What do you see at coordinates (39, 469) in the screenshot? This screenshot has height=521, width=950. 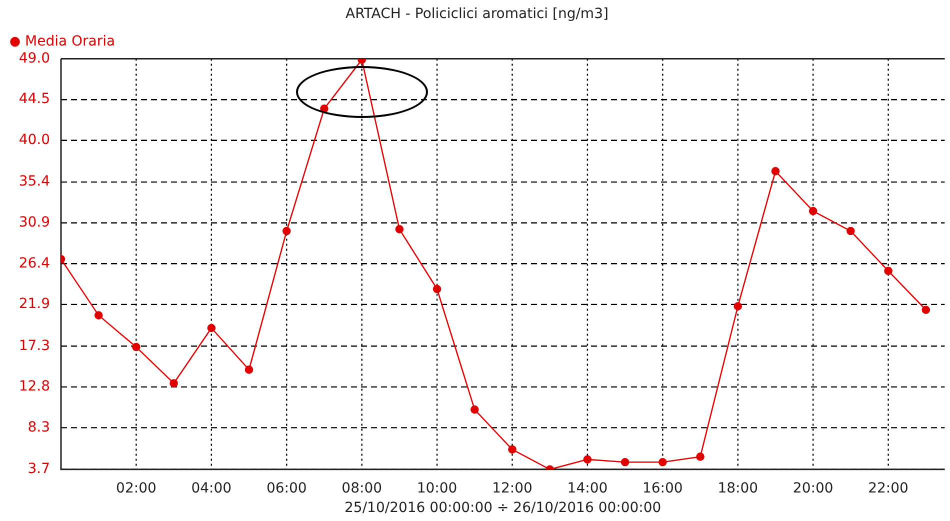 I see `y-tick-label: 3.7` at bounding box center [39, 469].